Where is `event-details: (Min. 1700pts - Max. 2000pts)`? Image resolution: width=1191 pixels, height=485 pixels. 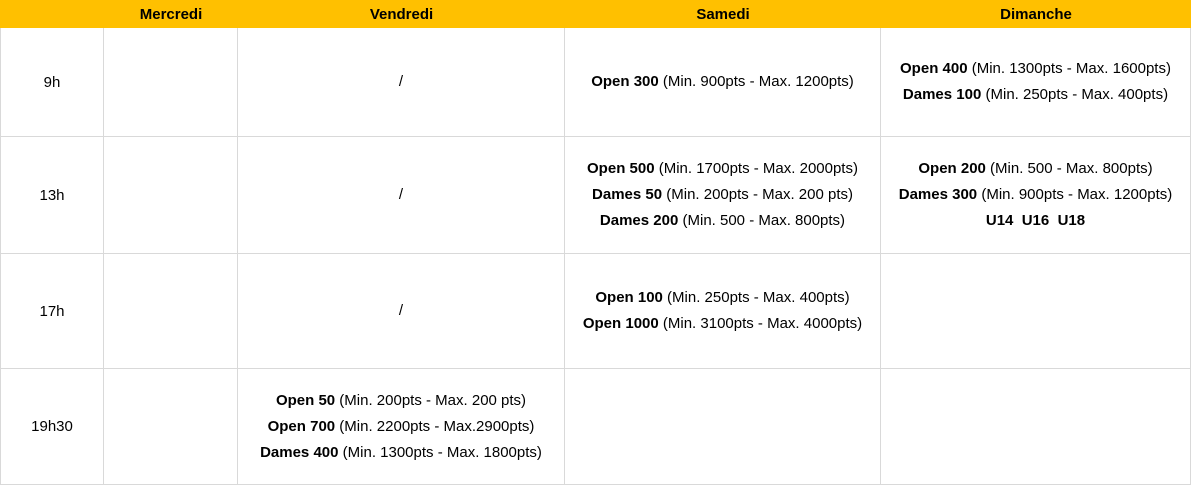
event-details: (Min. 1700pts - Max. 2000pts) is located at coordinates (756, 168).